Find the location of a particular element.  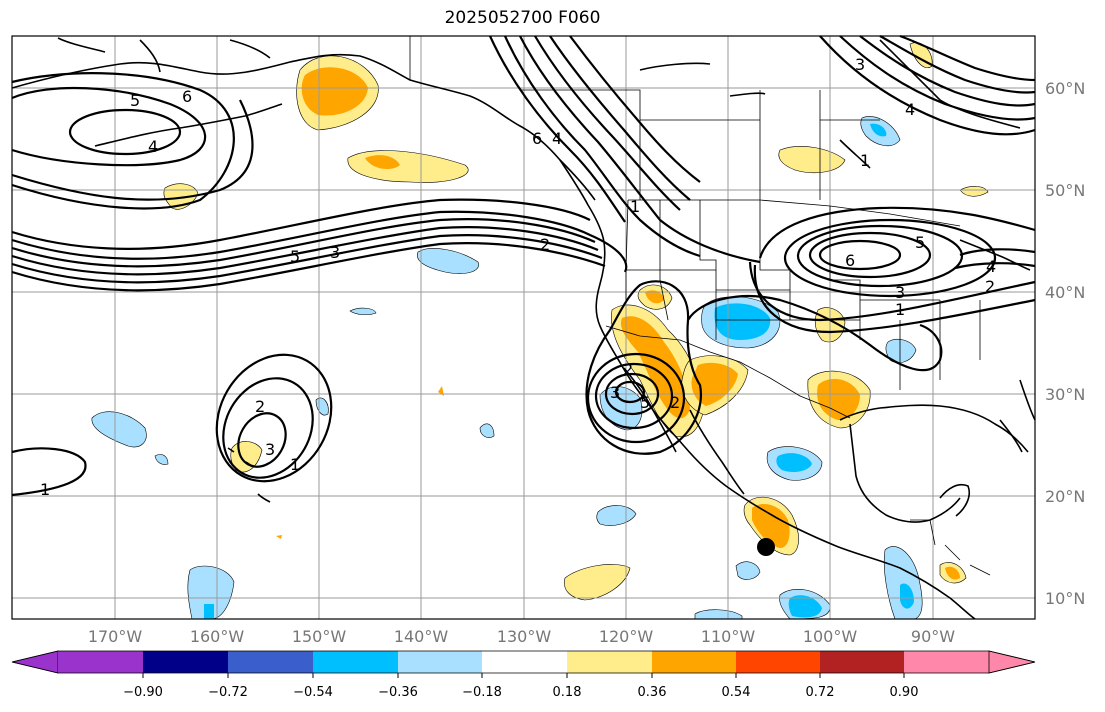

lon-label: 170°W is located at coordinates (115, 636).